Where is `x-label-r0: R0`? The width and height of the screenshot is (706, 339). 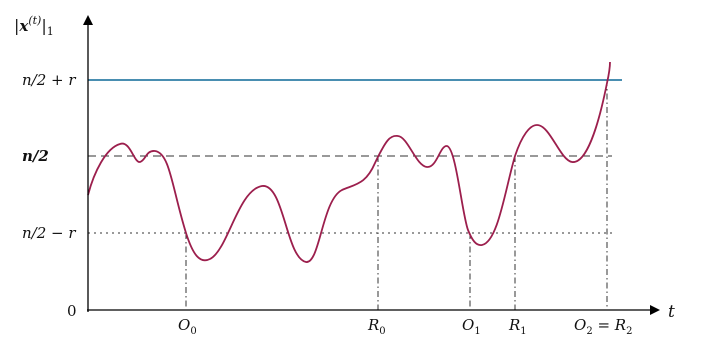 x-label-r0: R0 is located at coordinates (376, 326).